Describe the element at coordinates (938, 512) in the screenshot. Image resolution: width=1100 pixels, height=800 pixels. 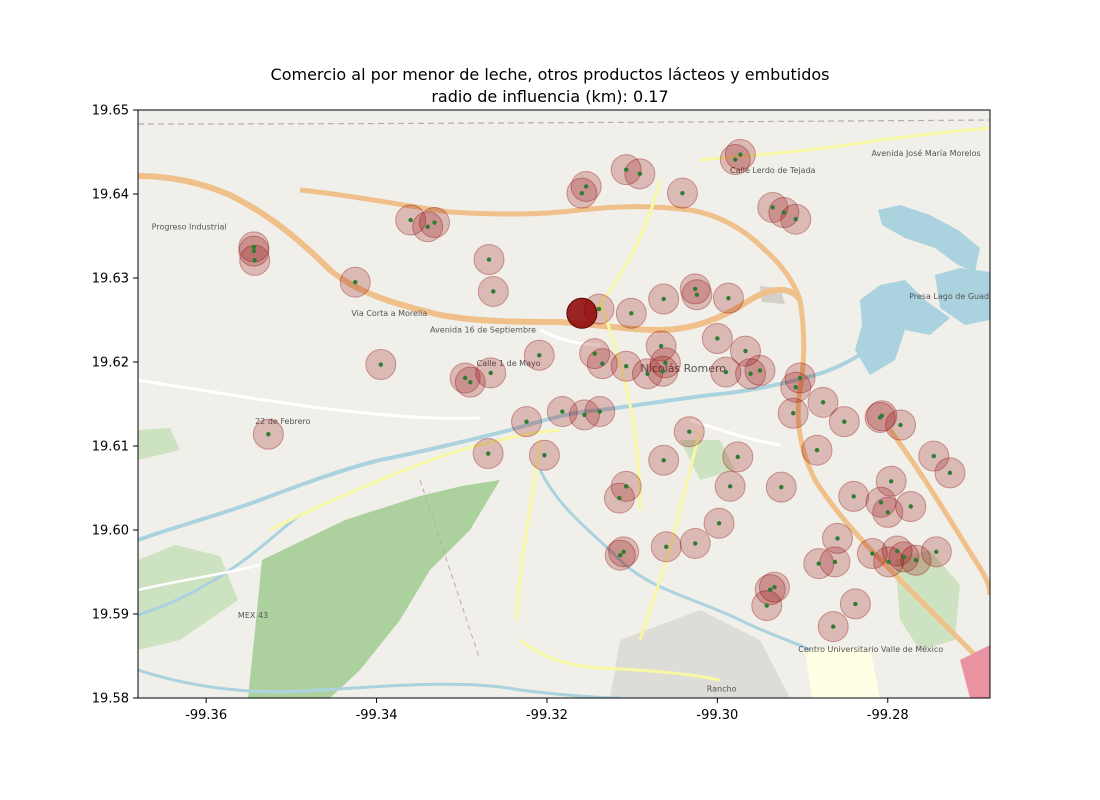
I see `road-boulevard-east` at that location.